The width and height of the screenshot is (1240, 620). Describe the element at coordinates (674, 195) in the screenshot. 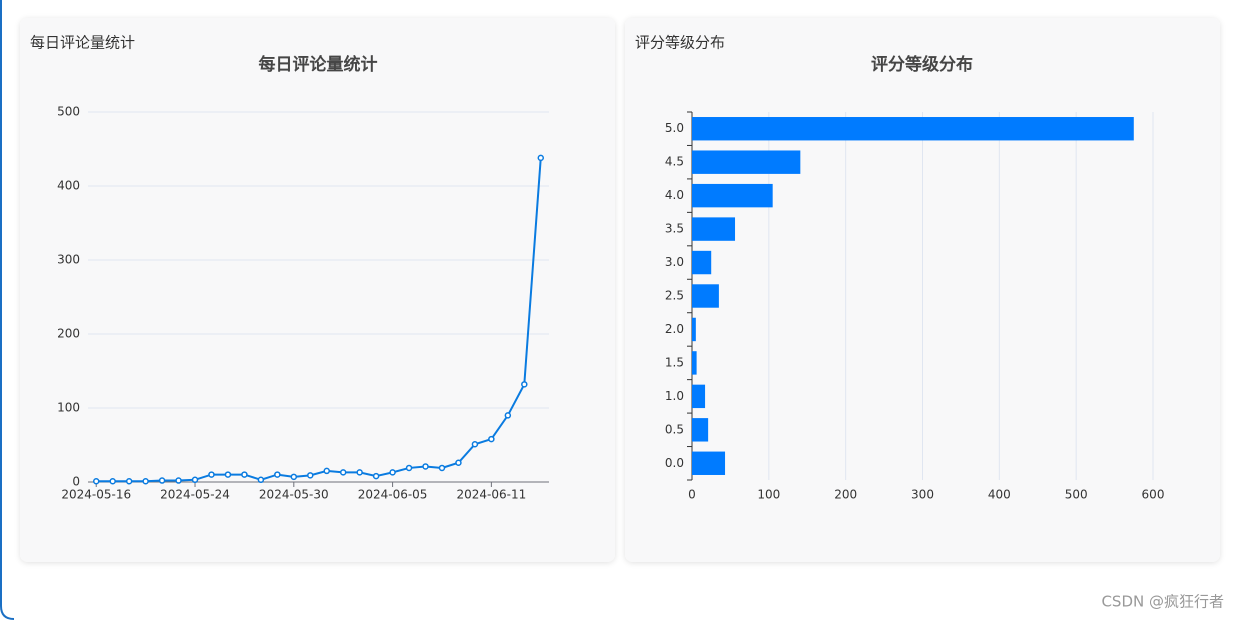

I see `y-tick-label: 4.0` at that location.